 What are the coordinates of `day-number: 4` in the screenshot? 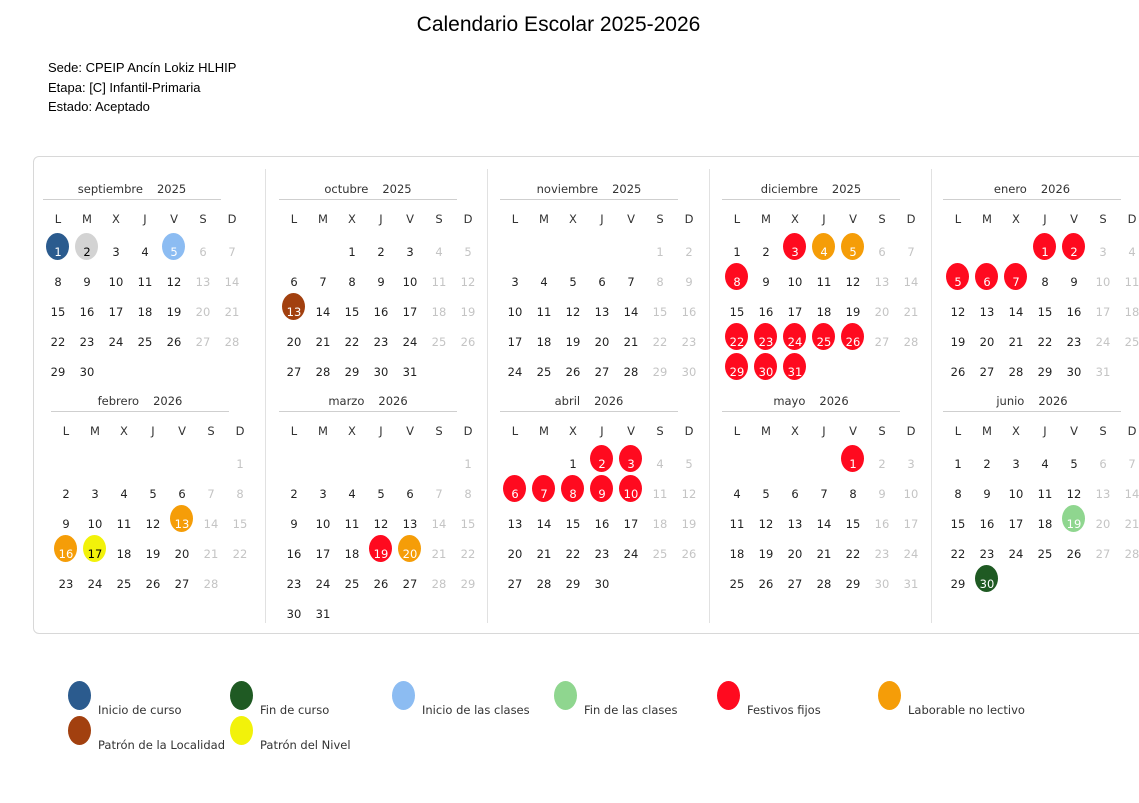 It's located at (124, 494).